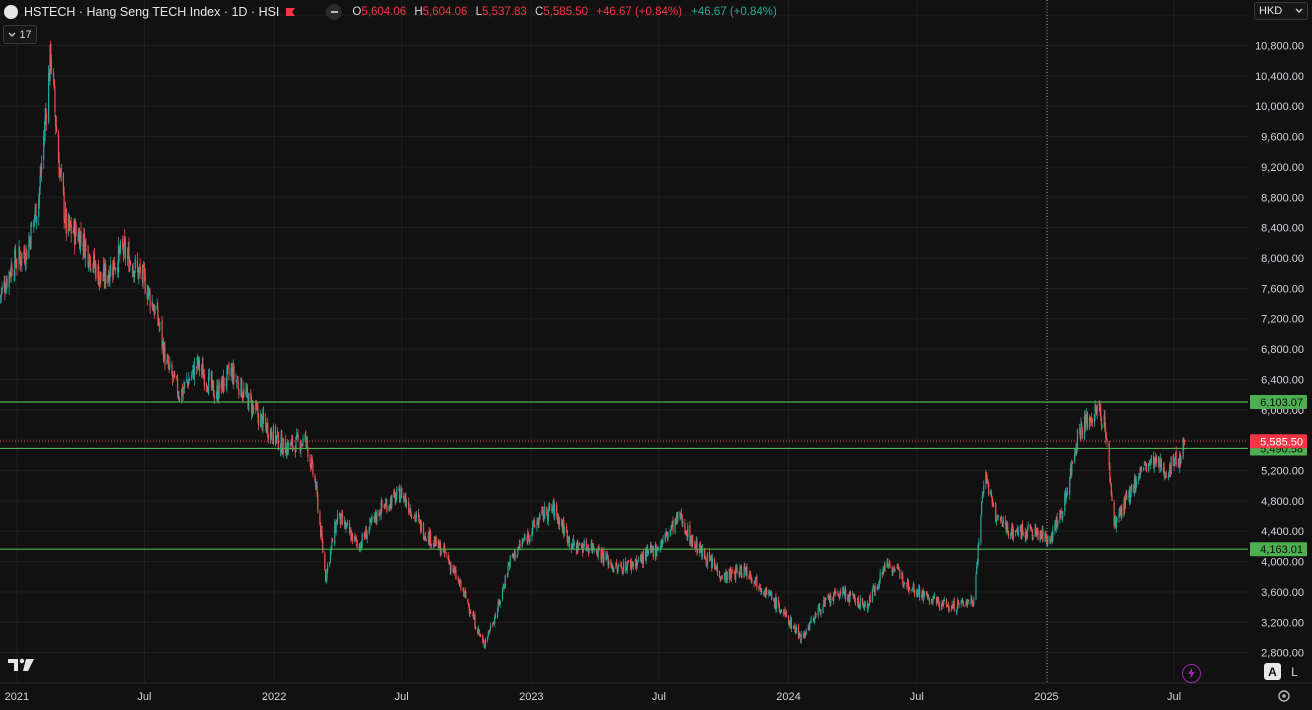 The height and width of the screenshot is (710, 1312). Describe the element at coordinates (290, 12) in the screenshot. I see `flag-icon` at that location.